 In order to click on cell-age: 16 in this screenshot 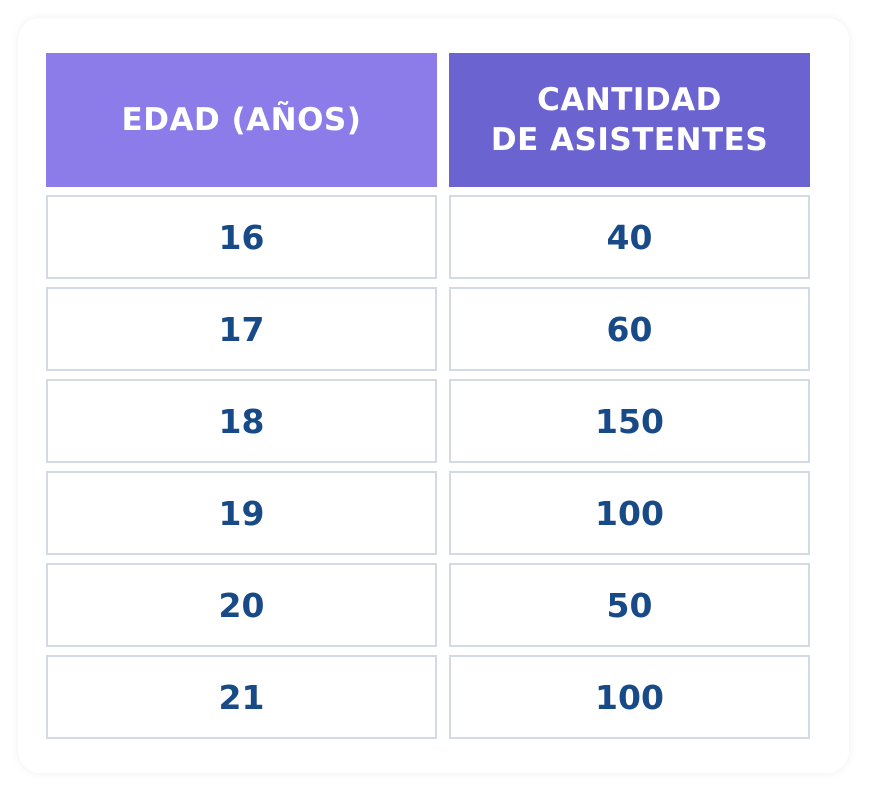, I will do `click(241, 237)`.